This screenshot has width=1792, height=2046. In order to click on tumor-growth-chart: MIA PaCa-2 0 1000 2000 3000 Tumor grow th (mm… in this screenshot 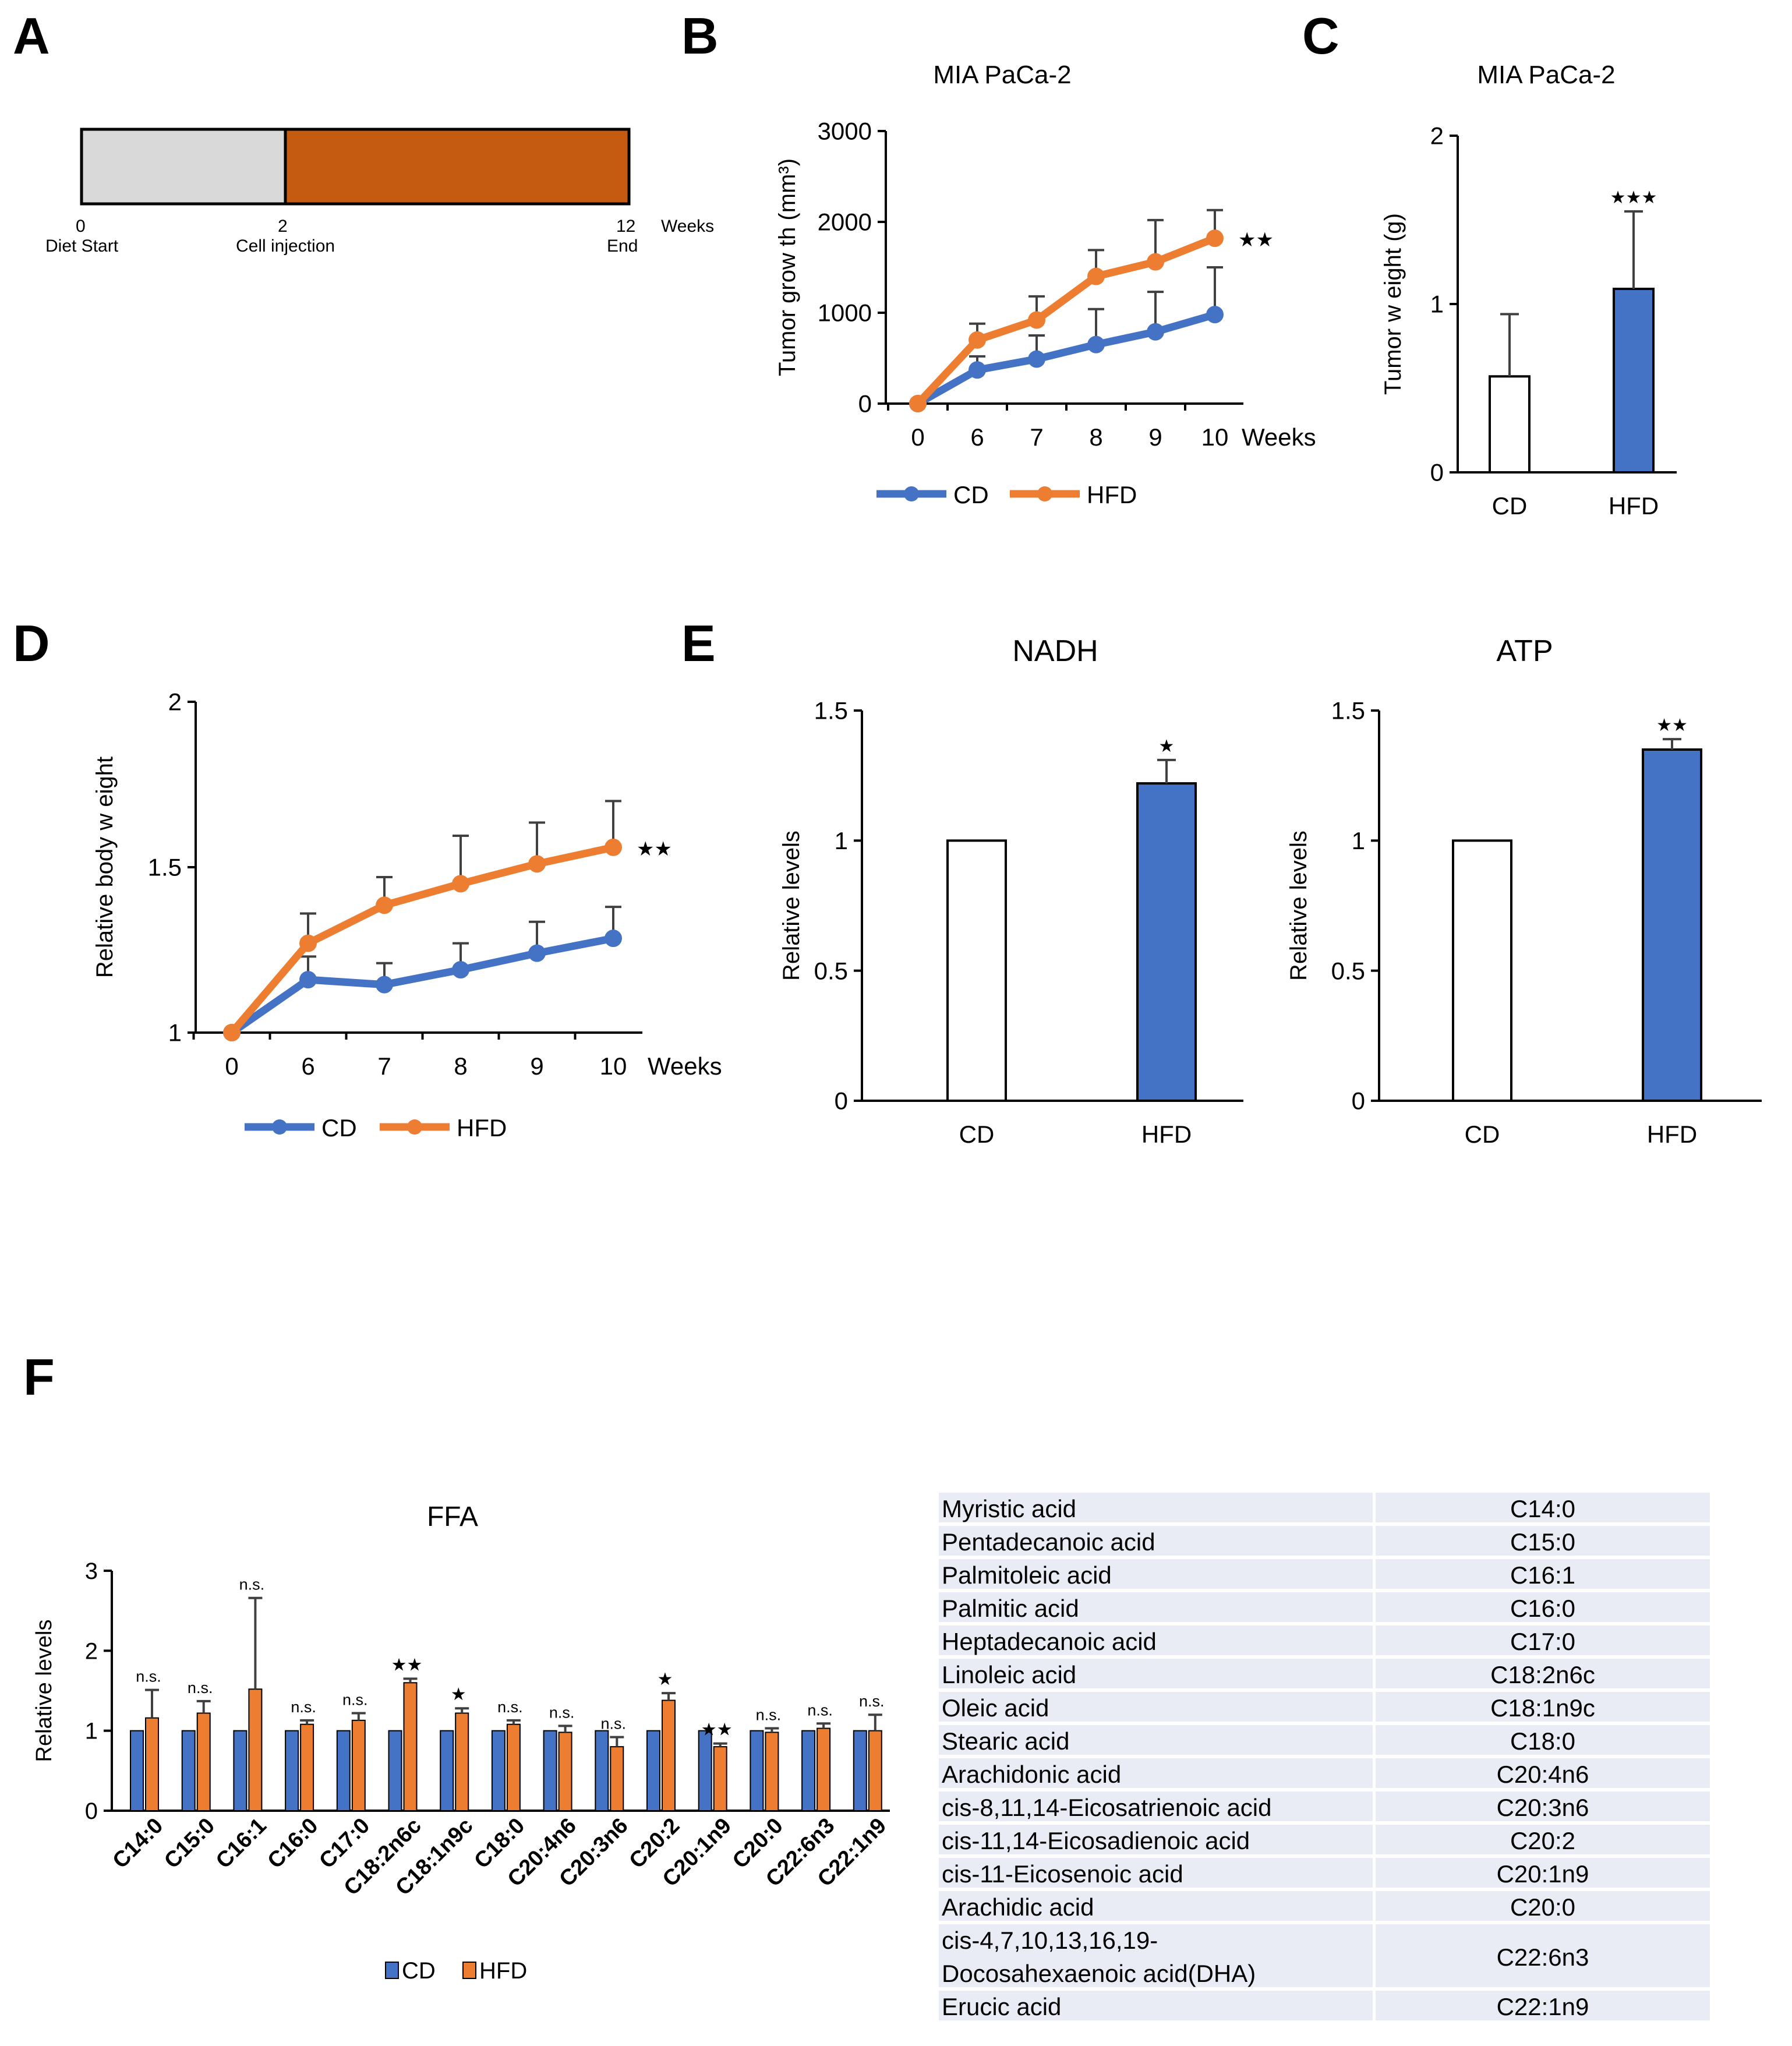, I will do `click(1045, 284)`.